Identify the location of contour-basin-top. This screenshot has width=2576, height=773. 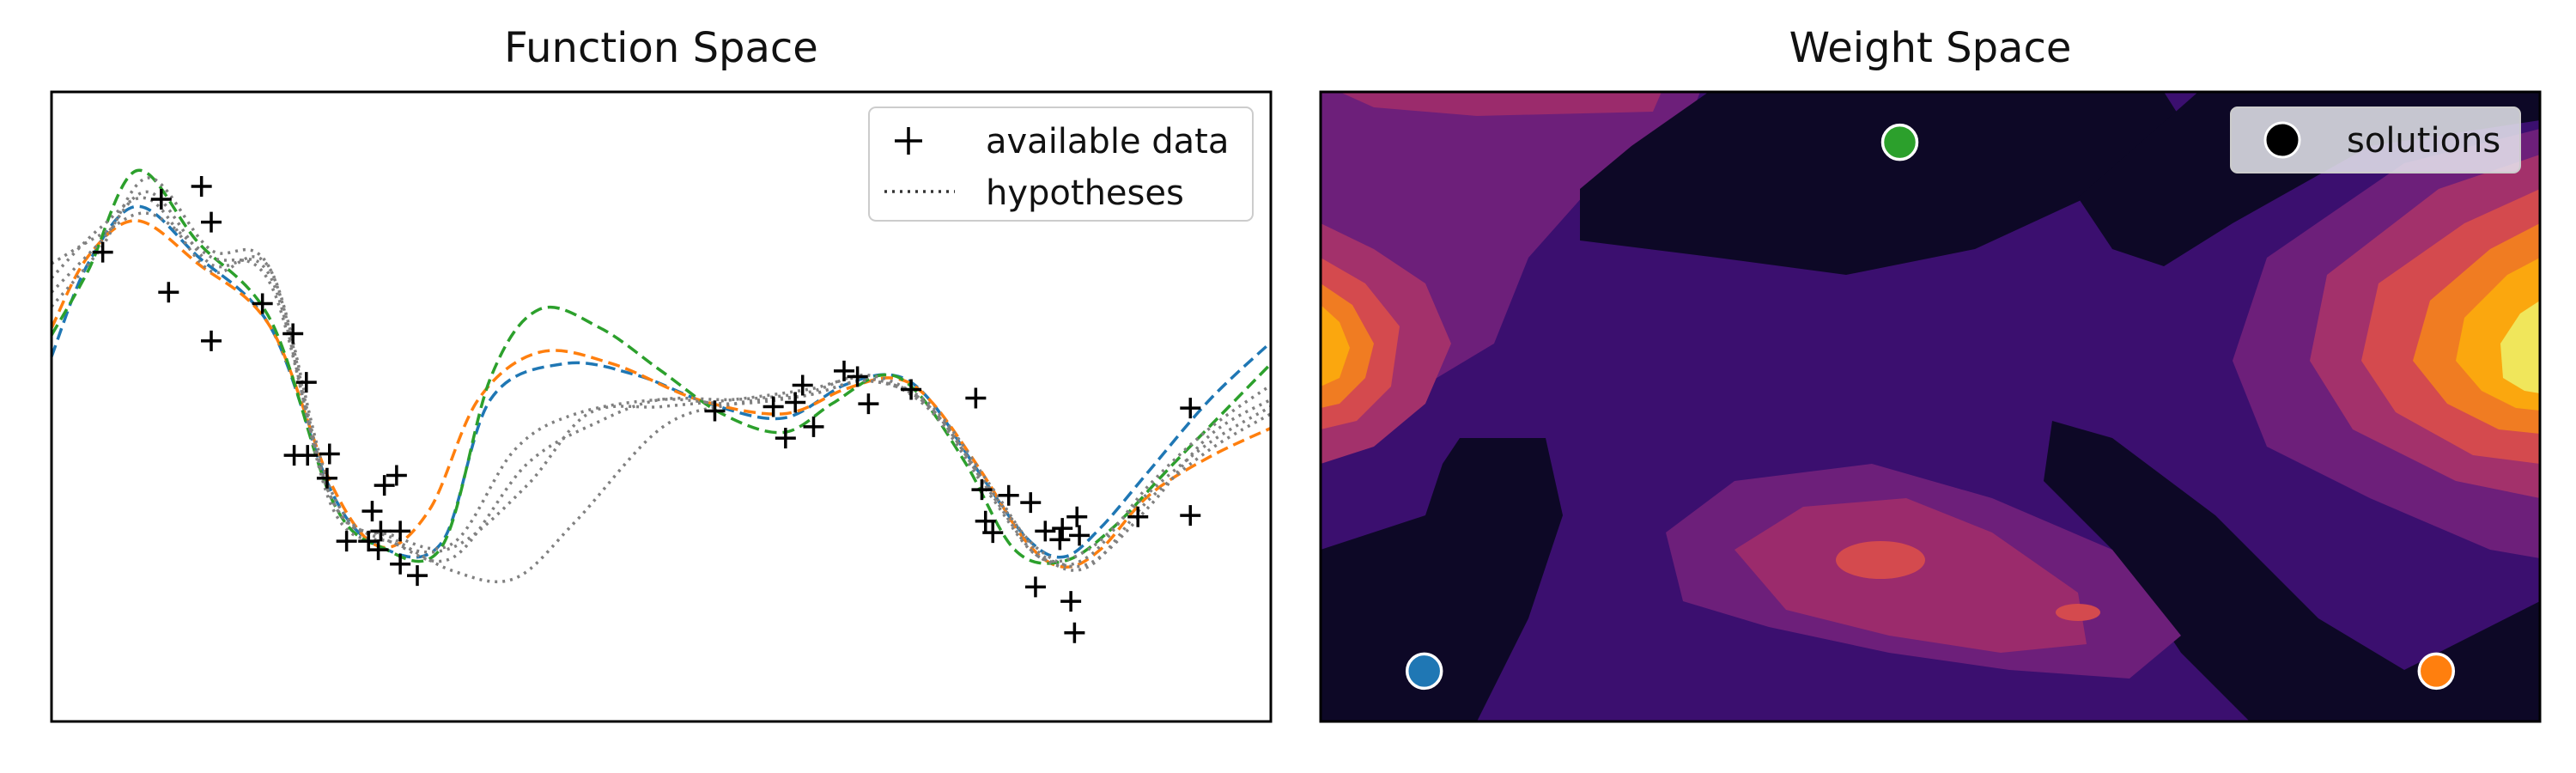
(1889, 183).